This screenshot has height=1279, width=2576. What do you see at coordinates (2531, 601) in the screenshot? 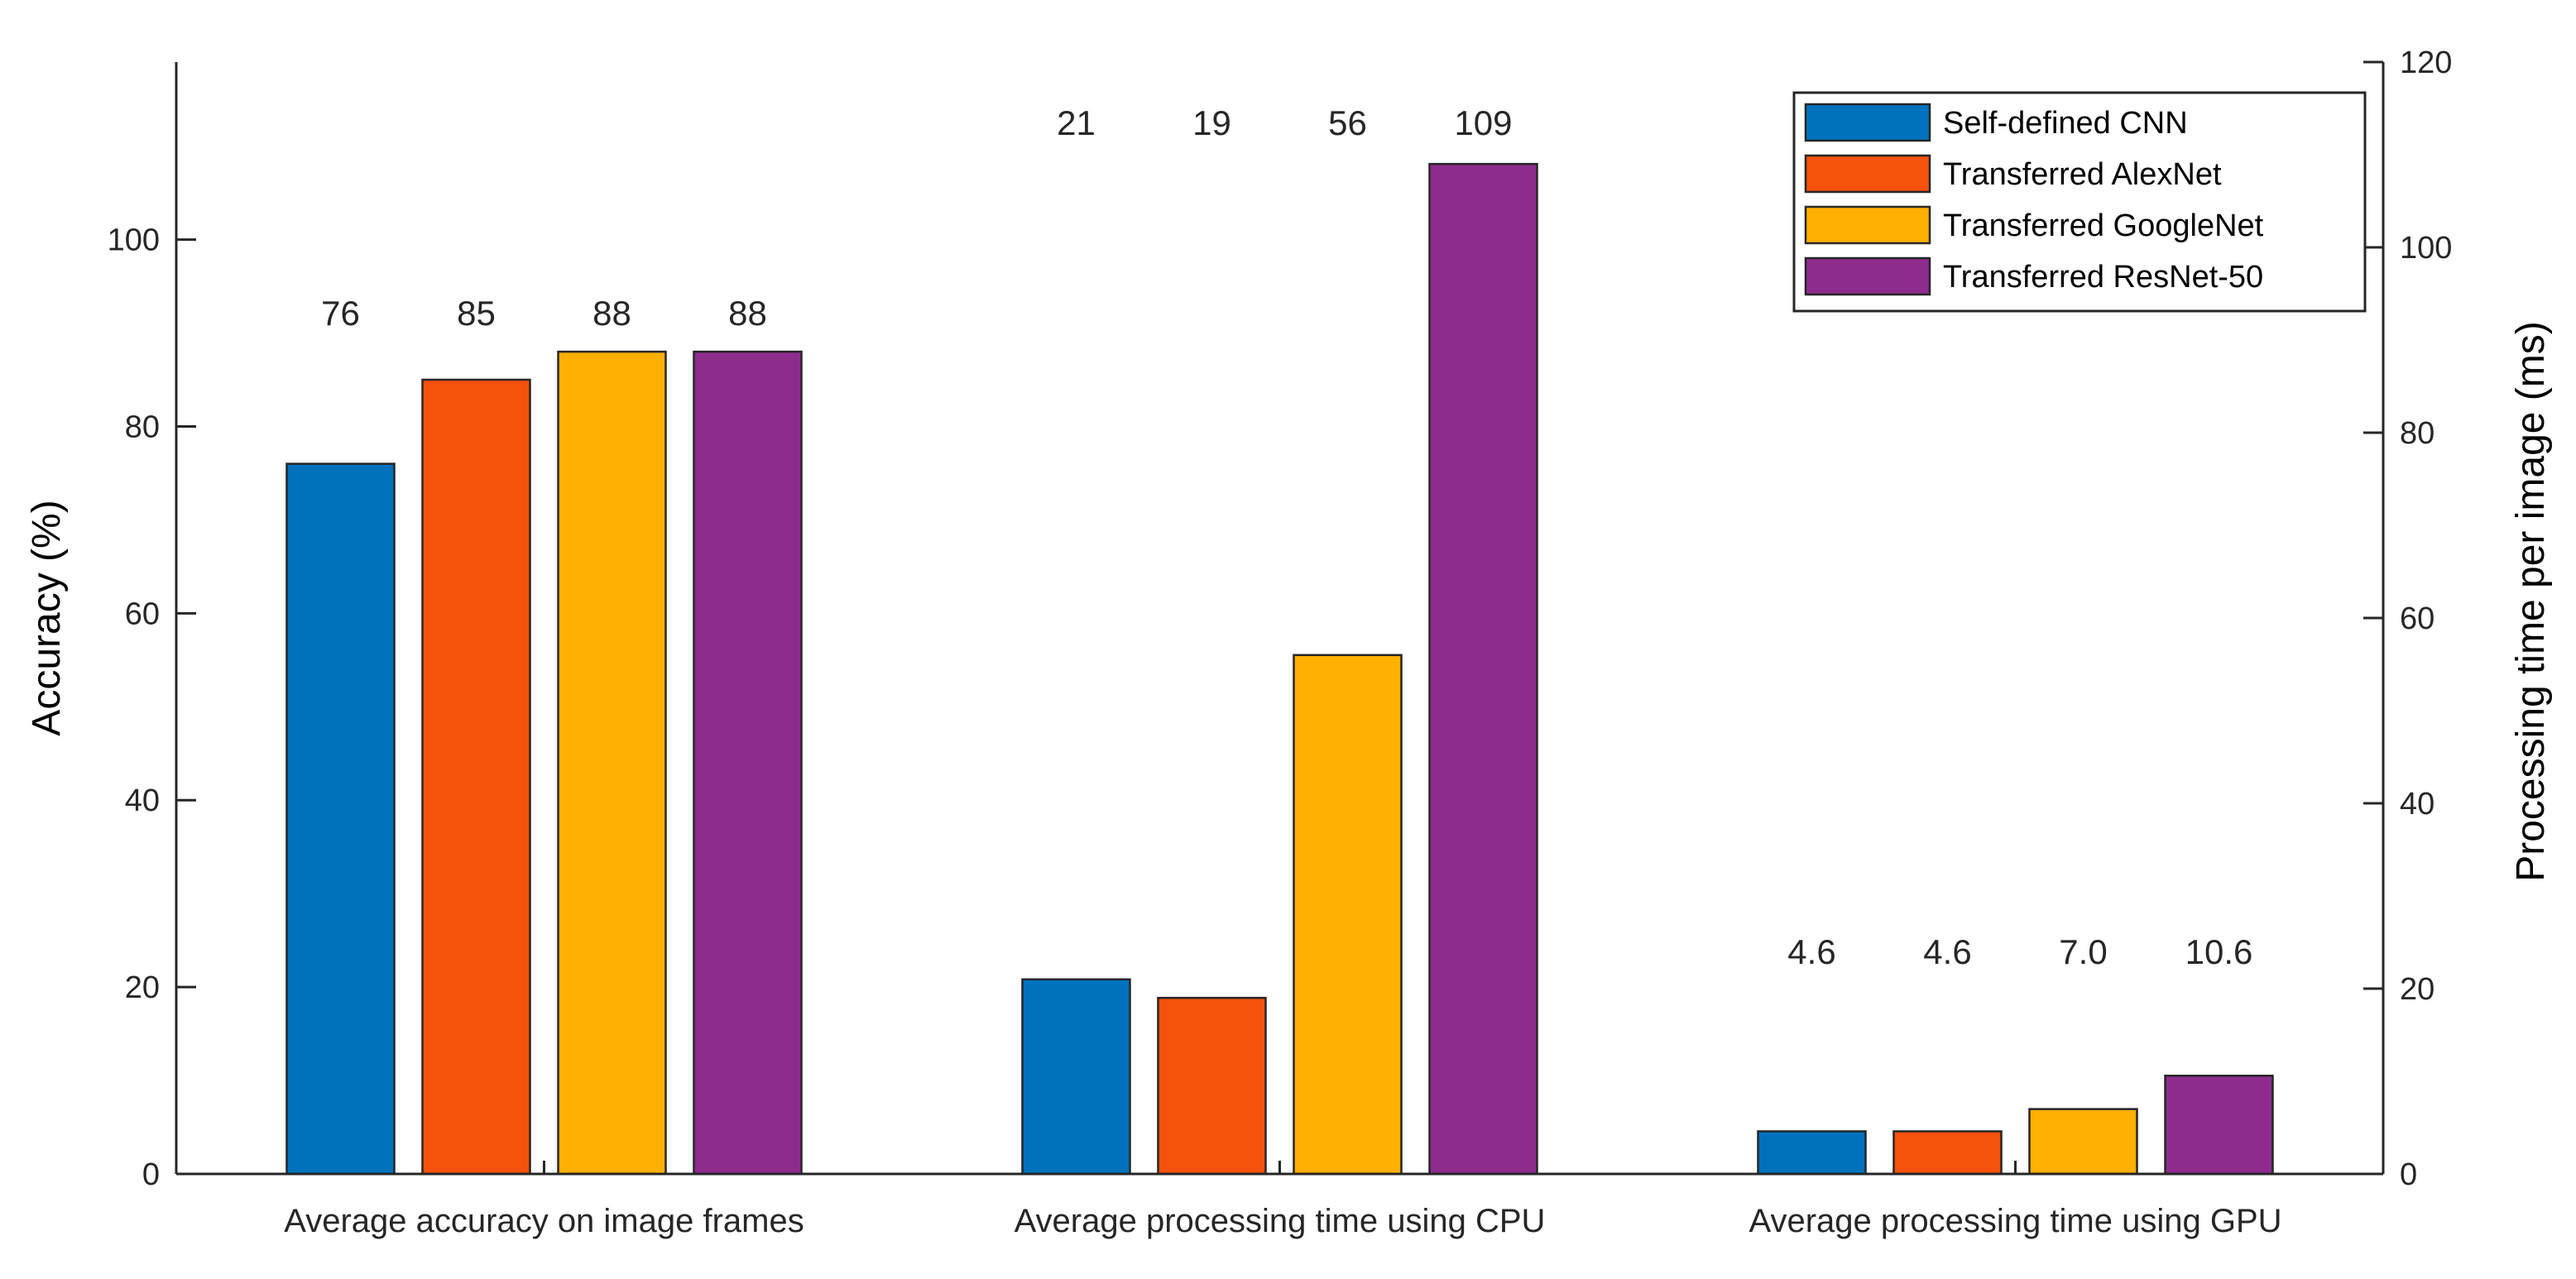
I see `y-axis-right-title: Processing time per image (ms)` at bounding box center [2531, 601].